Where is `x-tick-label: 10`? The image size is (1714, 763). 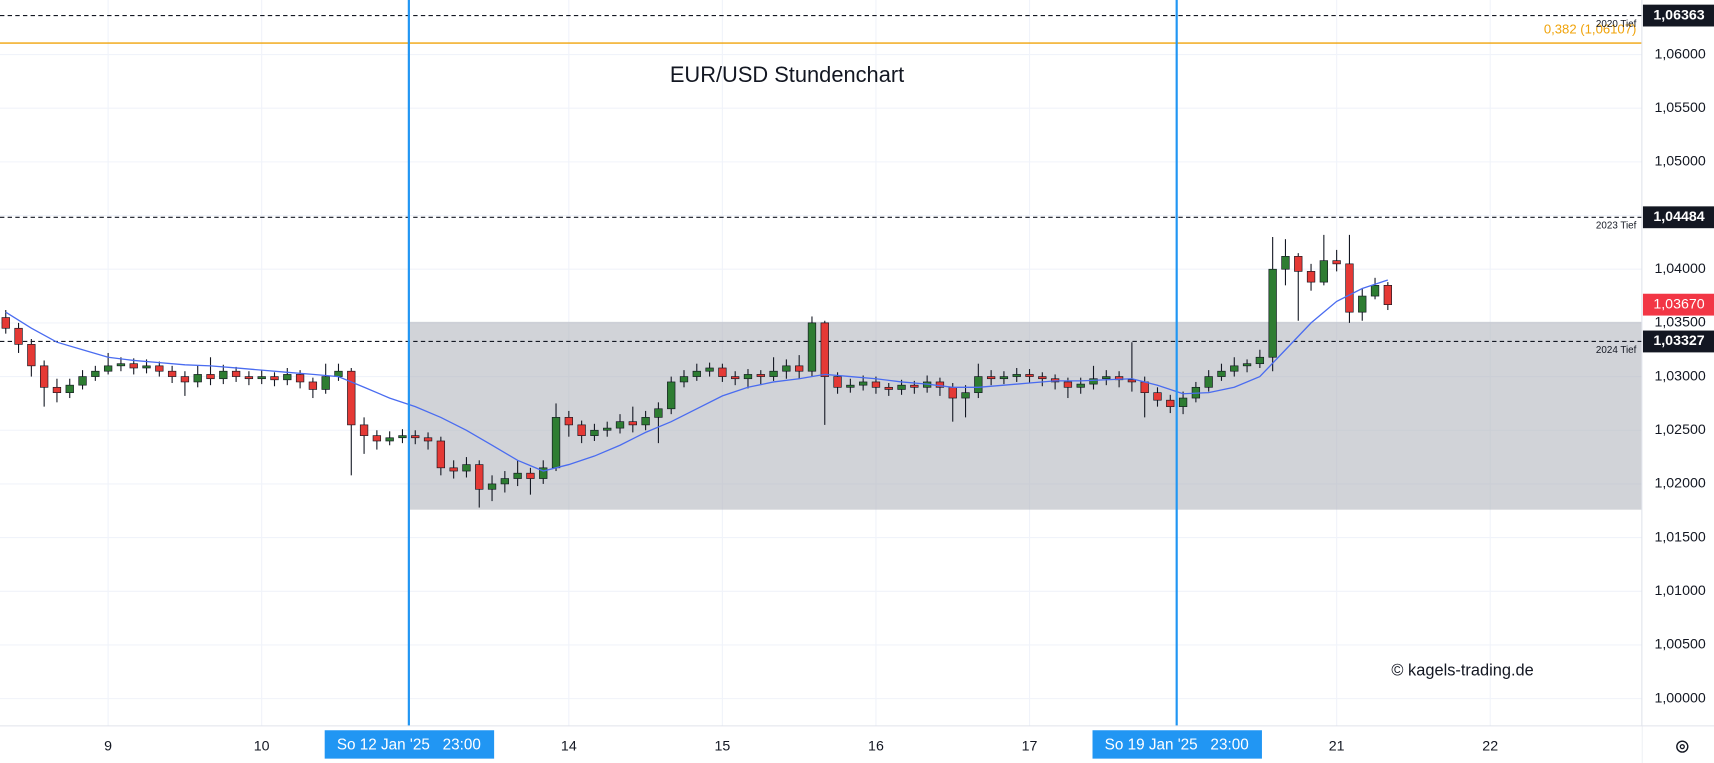
x-tick-label: 10 is located at coordinates (262, 746).